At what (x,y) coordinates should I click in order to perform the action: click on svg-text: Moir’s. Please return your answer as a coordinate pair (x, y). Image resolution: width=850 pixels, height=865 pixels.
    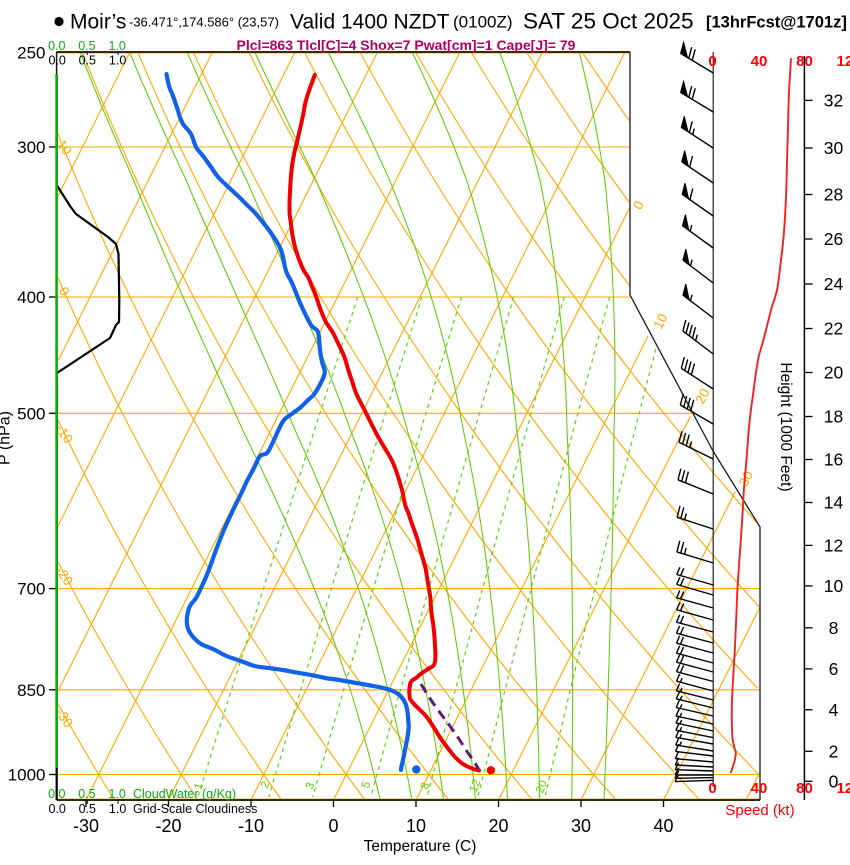
    Looking at the image, I should click on (98, 22).